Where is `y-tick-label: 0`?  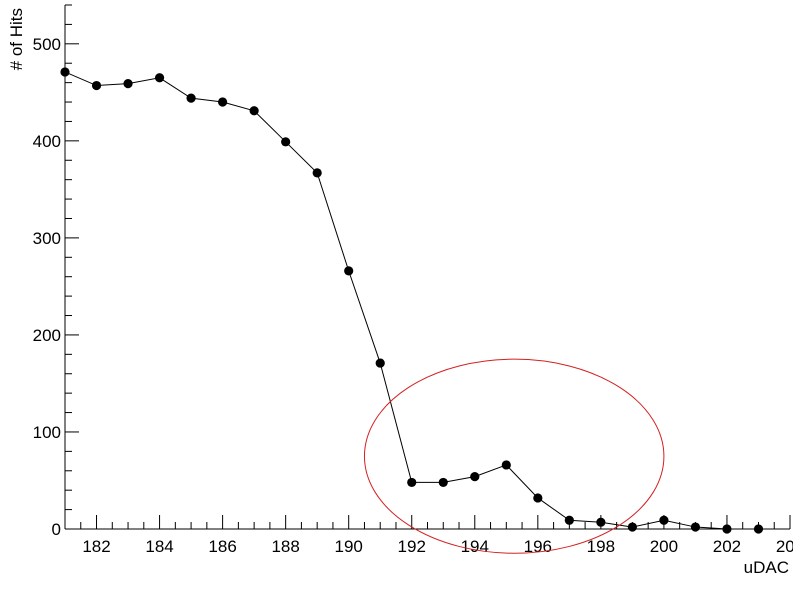
y-tick-label: 0 is located at coordinates (56, 529).